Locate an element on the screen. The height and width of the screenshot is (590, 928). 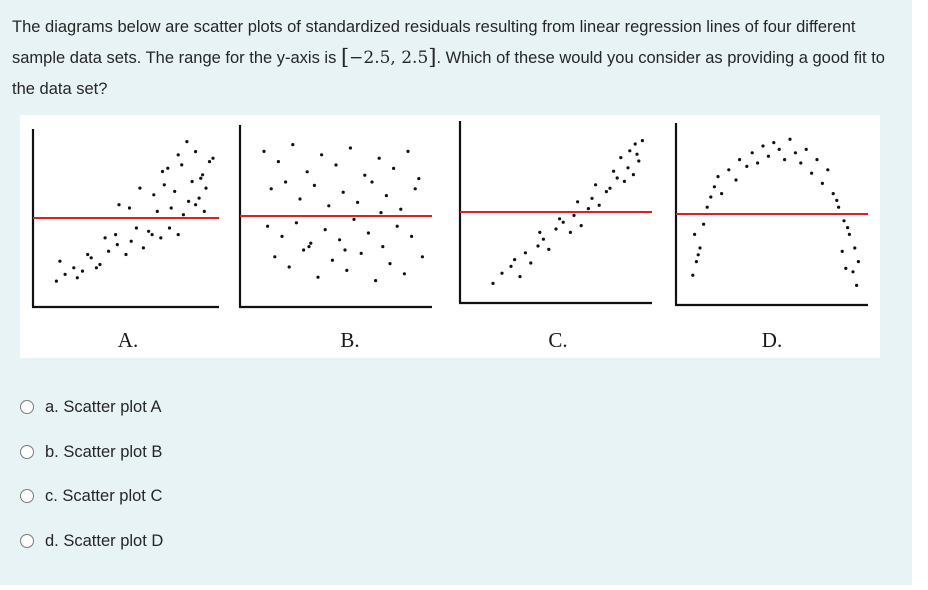
radio-option-a is located at coordinates (27, 407).